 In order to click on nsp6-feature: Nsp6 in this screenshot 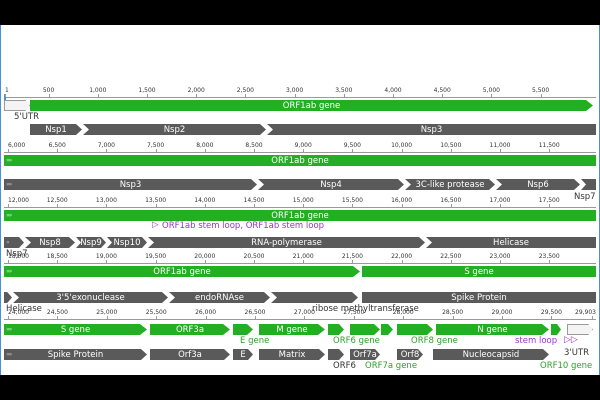, I will do `click(538, 184)`.